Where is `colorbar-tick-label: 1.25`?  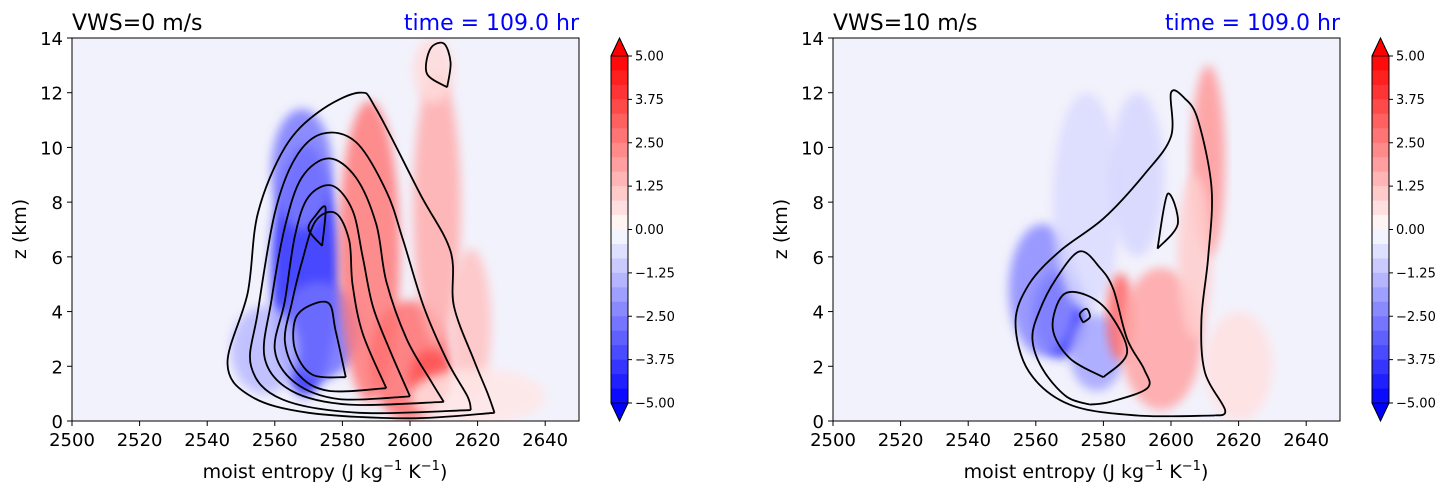 colorbar-tick-label: 1.25 is located at coordinates (1410, 187).